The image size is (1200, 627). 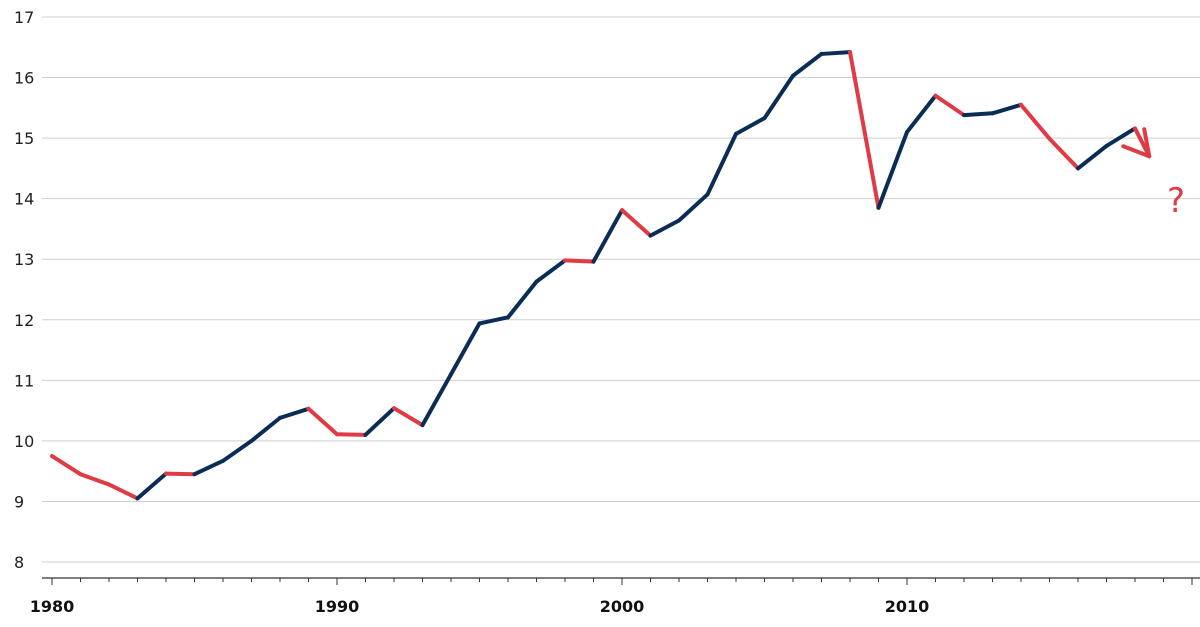 I want to click on trend-arrow, so click(x=1136, y=142).